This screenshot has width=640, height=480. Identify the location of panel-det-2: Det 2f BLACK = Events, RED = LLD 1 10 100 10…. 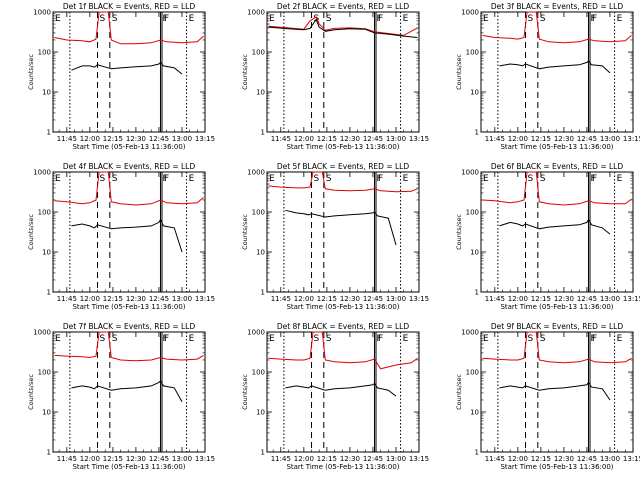
(335, 76).